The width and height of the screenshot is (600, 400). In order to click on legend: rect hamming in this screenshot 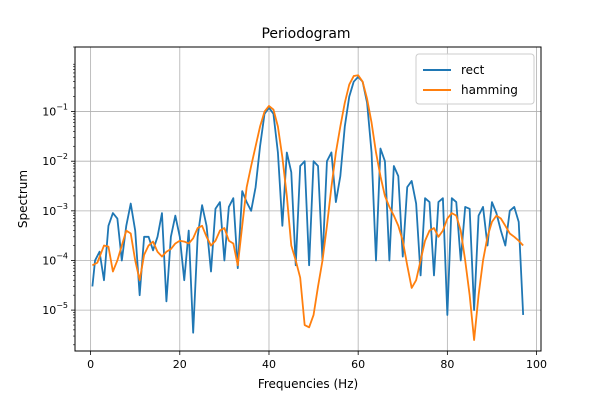, I will do `click(475, 79)`.